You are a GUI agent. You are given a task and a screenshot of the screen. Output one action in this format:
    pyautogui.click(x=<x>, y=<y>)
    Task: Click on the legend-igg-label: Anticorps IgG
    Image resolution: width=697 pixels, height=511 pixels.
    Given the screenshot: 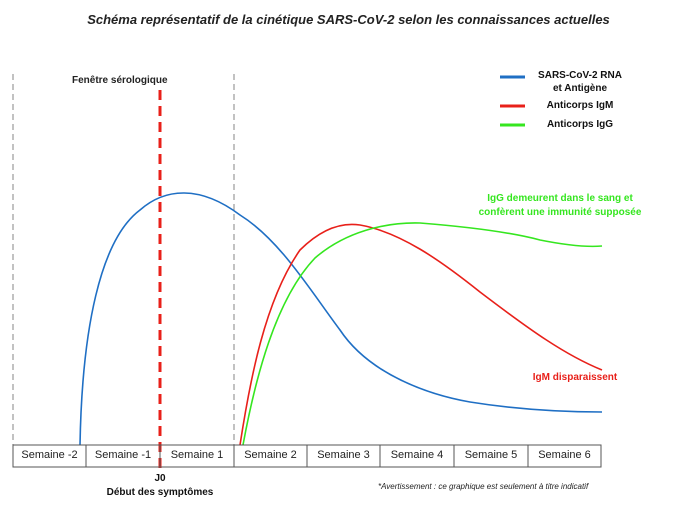 What is the action you would take?
    pyautogui.click(x=580, y=124)
    